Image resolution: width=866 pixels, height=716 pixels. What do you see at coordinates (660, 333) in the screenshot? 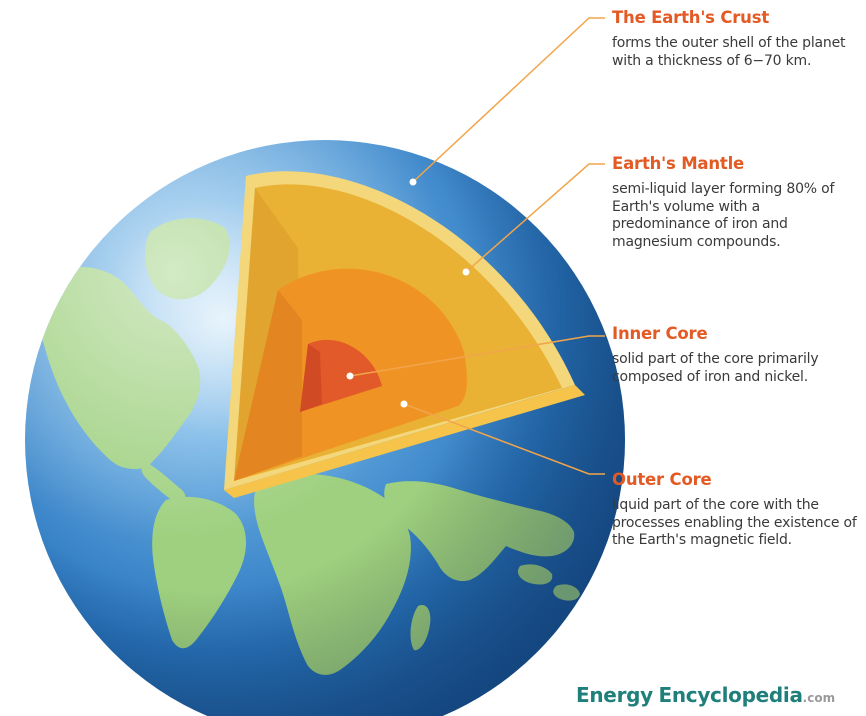
I see `inner-core-title: Inner Core` at bounding box center [660, 333].